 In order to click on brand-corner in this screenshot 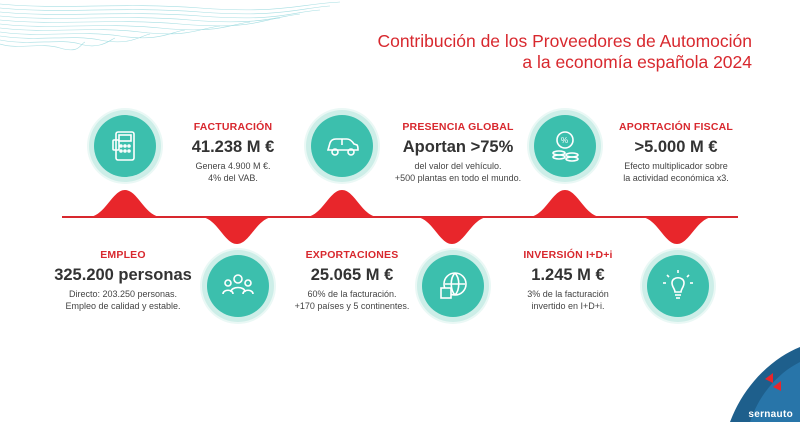, I will do `click(765, 384)`.